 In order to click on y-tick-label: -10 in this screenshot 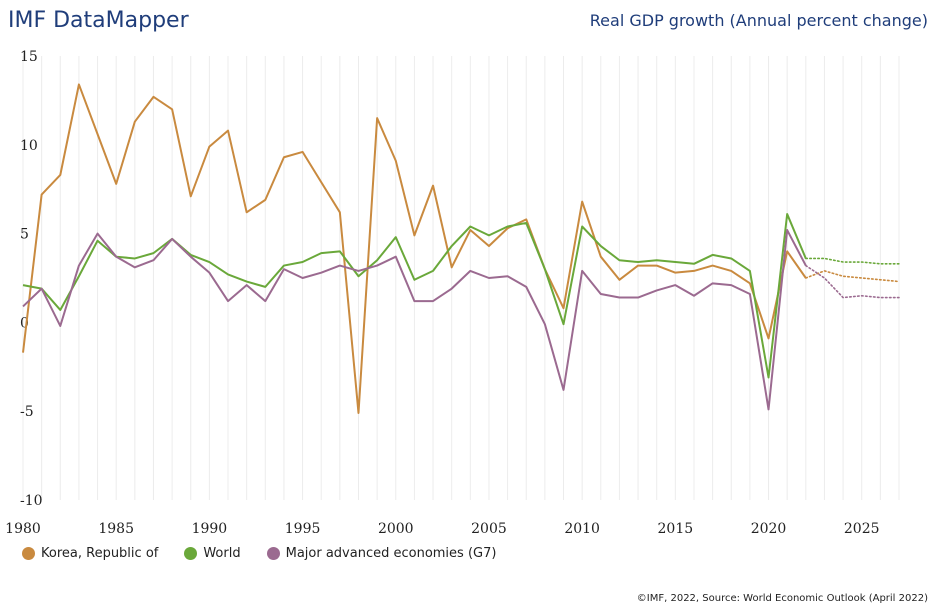, I will do `click(31, 501)`.